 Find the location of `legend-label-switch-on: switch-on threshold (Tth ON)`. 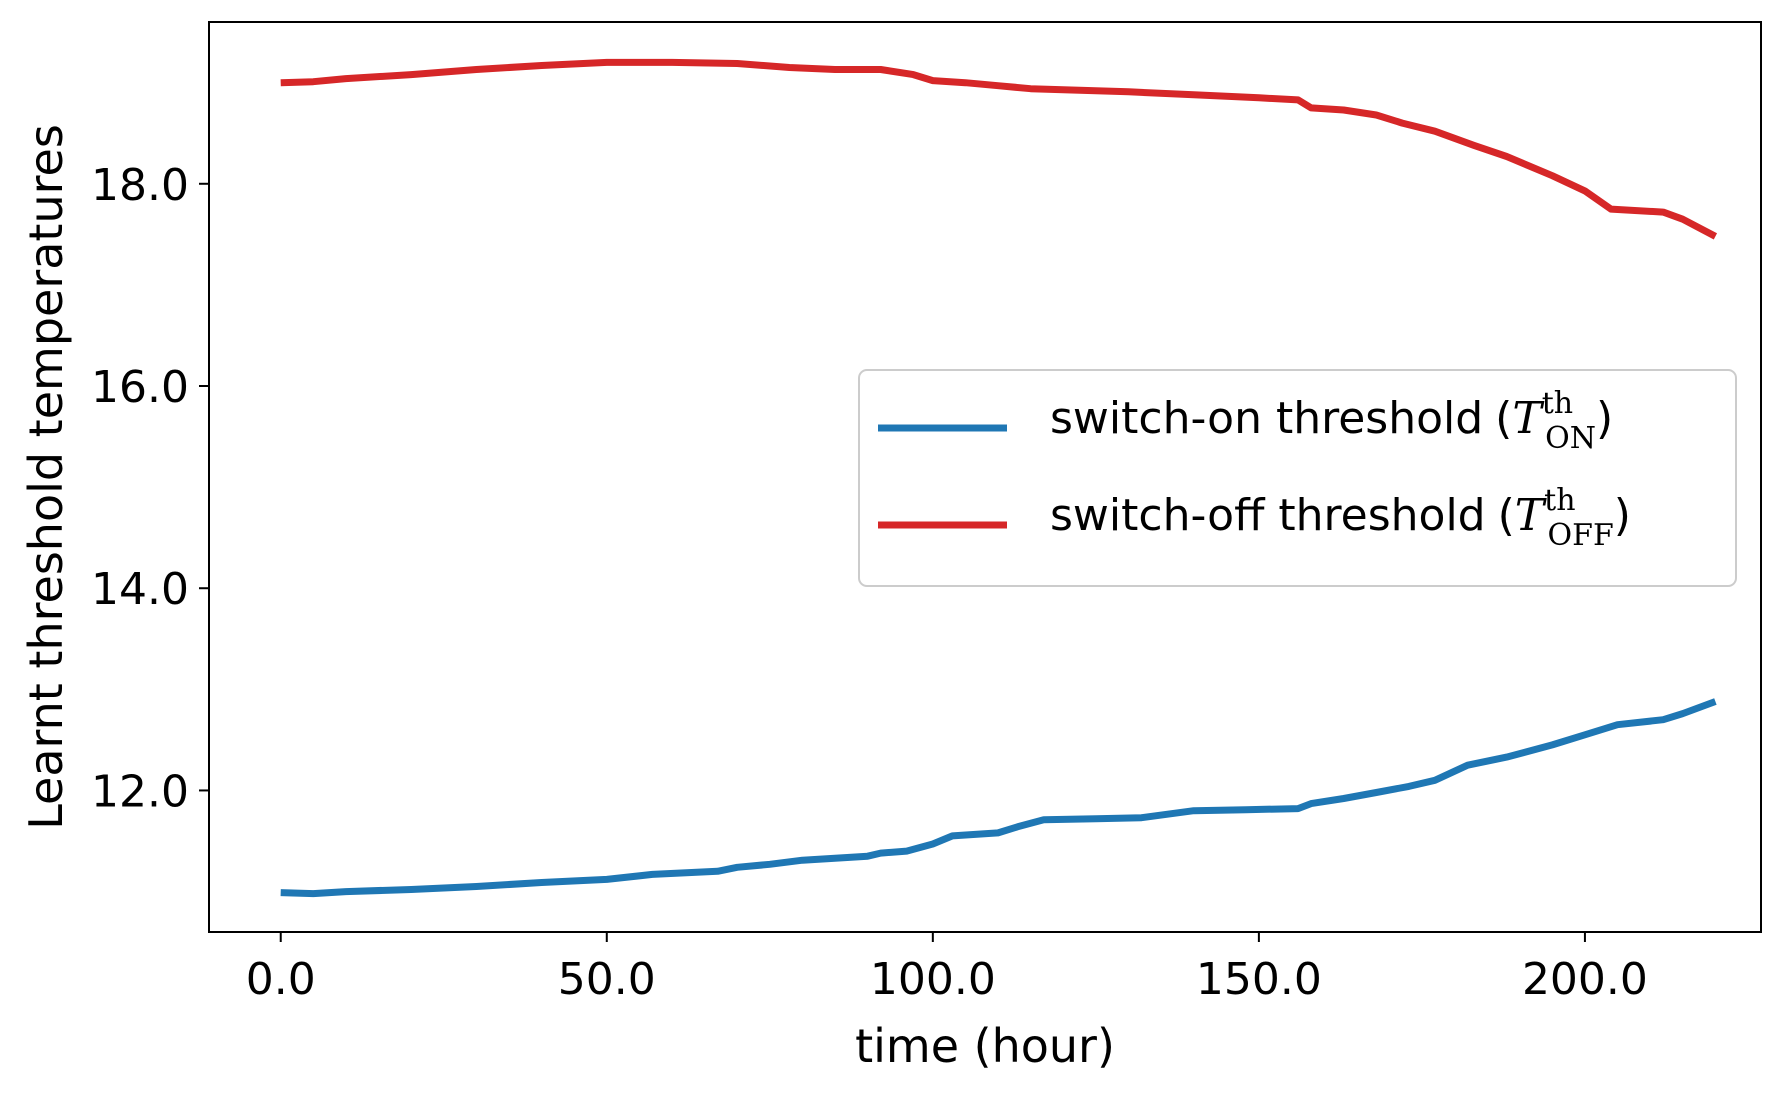

legend-label-switch-on: switch-on threshold (Tth ON) is located at coordinates (1331, 421).